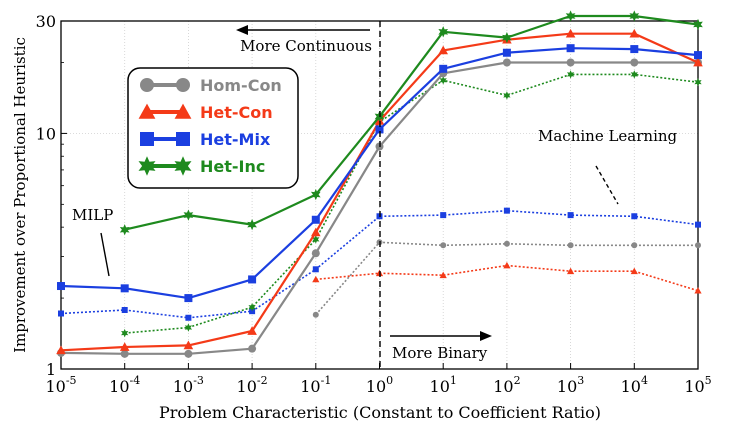  Describe the element at coordinates (232, 166) in the screenshot. I see `legend-label: Het-Inc` at that location.